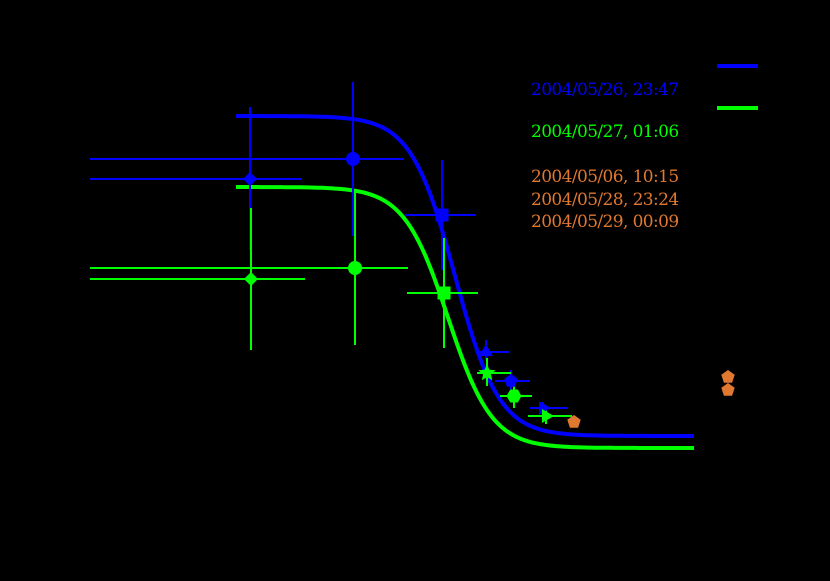  I want to click on legend-entry-2: 2004/05/27, 01:06, so click(605, 132).